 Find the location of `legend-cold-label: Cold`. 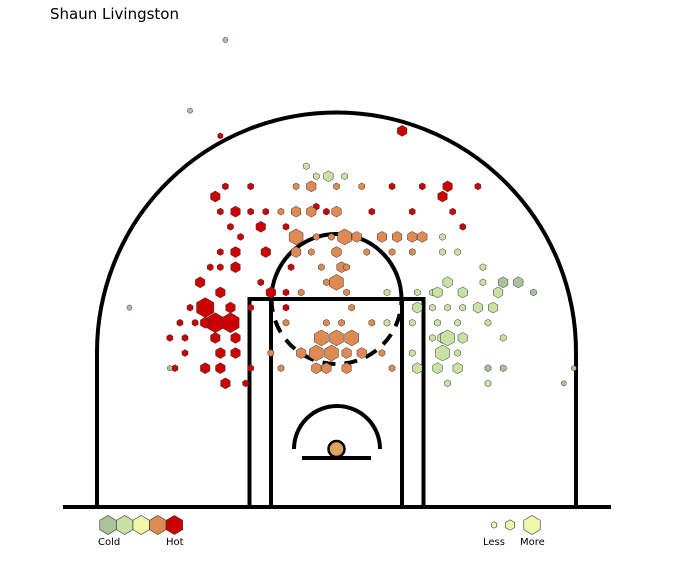

legend-cold-label: Cold is located at coordinates (109, 542).